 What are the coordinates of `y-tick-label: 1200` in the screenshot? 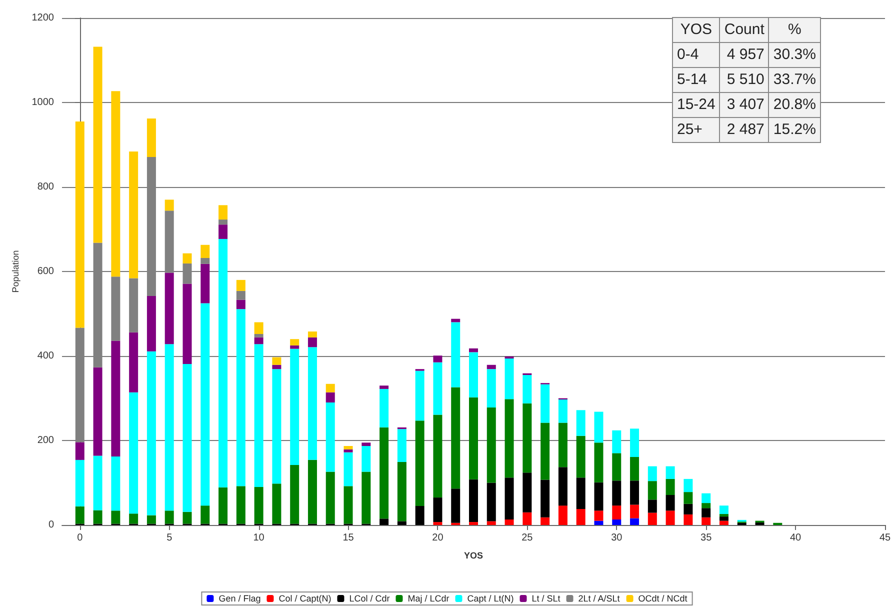 It's located at (43, 18).